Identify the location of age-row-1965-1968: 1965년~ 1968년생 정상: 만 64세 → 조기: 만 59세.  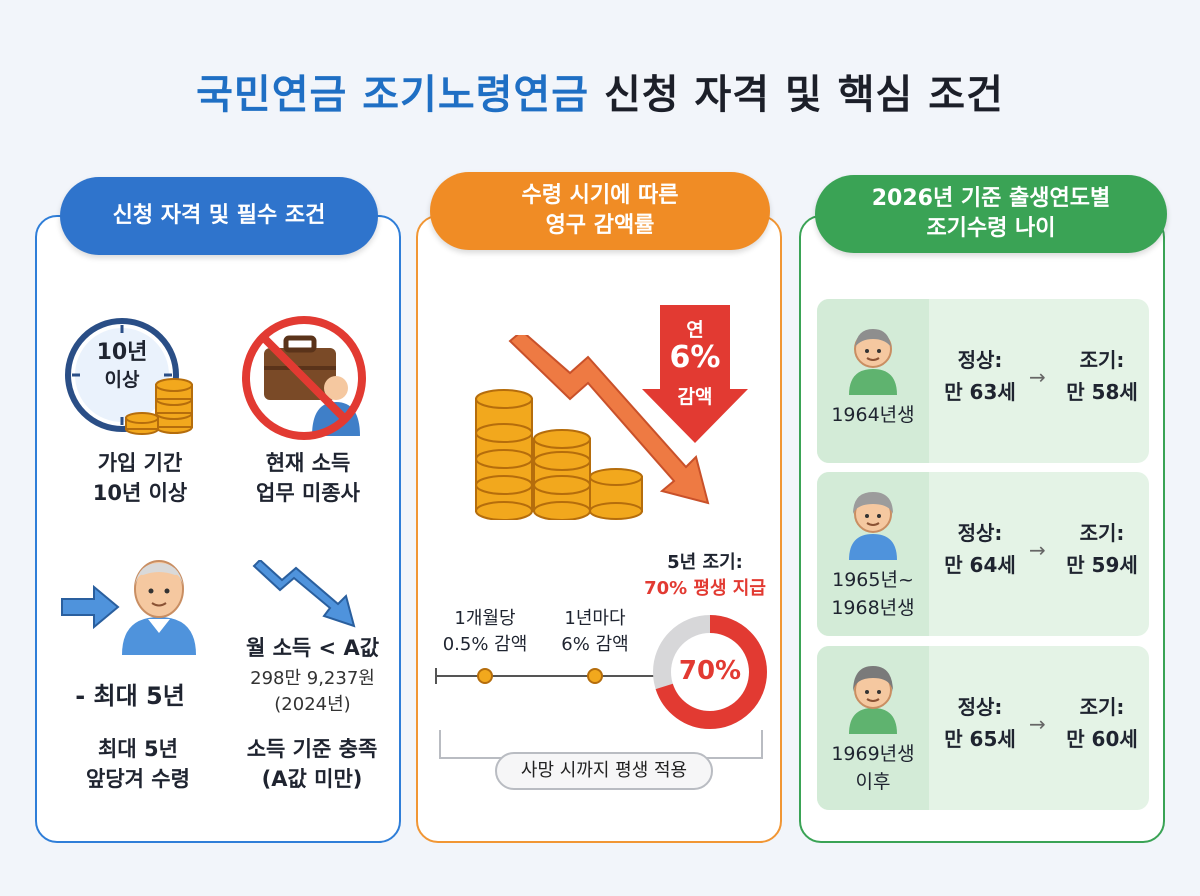
(983, 554).